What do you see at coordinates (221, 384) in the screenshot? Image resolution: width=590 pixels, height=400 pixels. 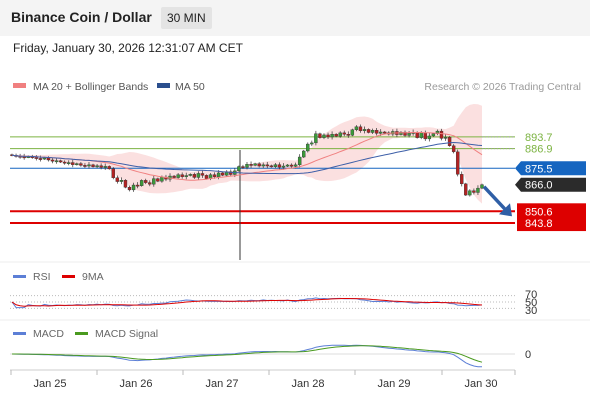 I see `x-tick-label: Jan 27` at bounding box center [221, 384].